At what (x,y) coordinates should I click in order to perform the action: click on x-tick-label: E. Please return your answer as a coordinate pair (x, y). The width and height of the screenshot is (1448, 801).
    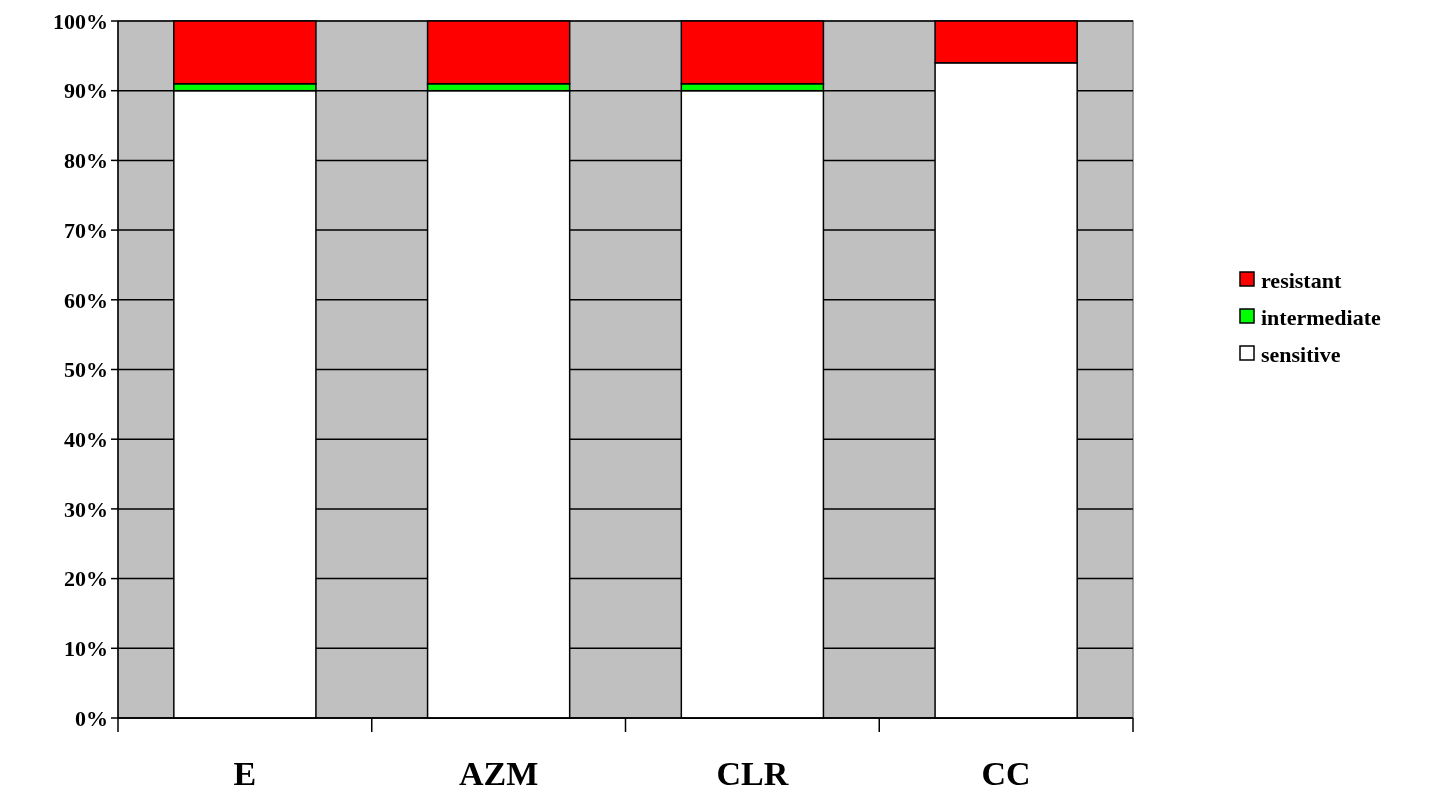
    Looking at the image, I should click on (245, 773).